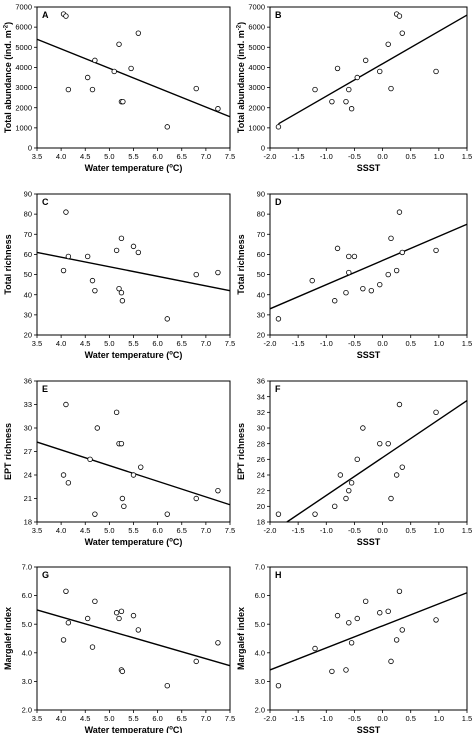 The height and width of the screenshot is (733, 474). What do you see at coordinates (27, 681) in the screenshot?
I see `y-tick-label: 3.0` at bounding box center [27, 681].